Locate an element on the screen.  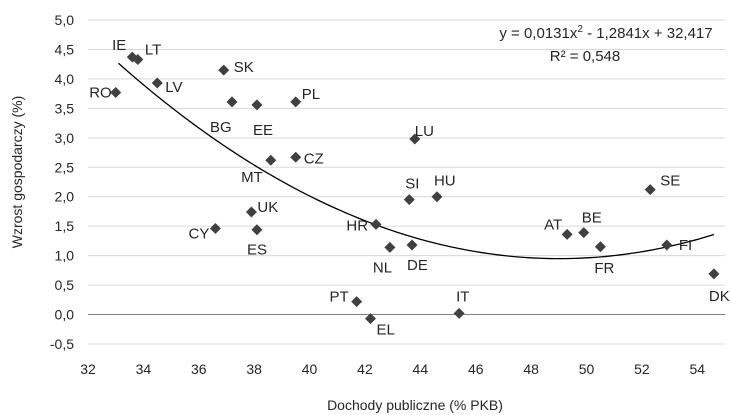
point-label-ie: IE is located at coordinates (119, 45).